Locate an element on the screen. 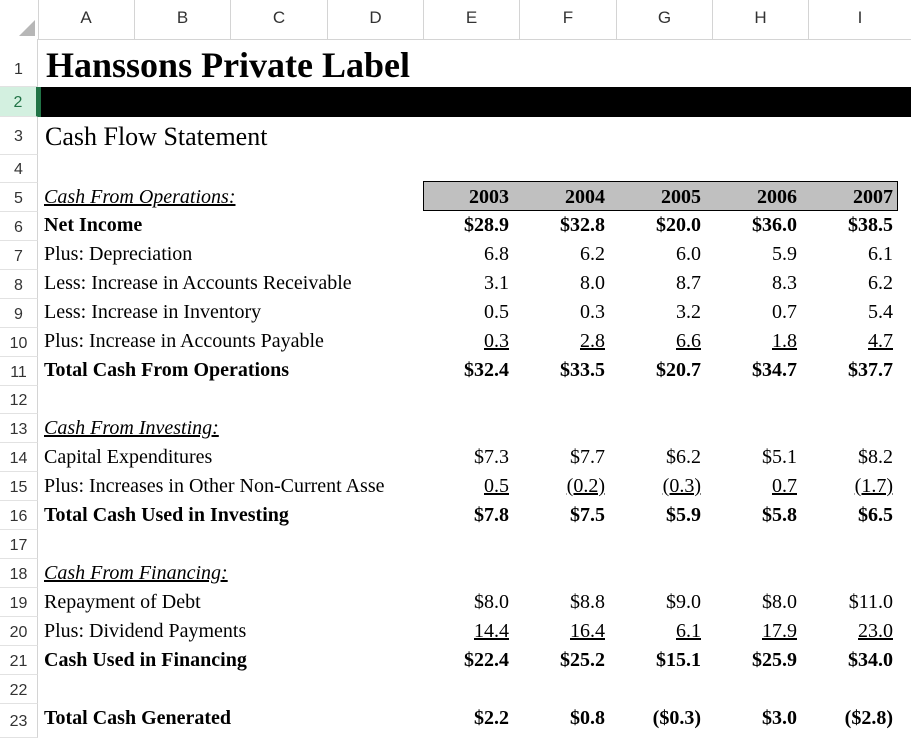  sheet-subtitle: Cash Flow Statement is located at coordinates (156, 136).